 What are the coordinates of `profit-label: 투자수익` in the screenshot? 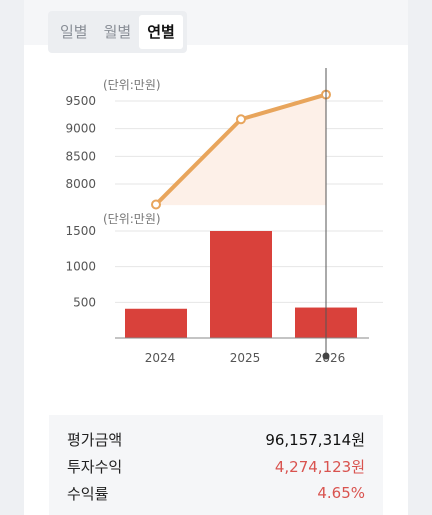 It's located at (95, 466).